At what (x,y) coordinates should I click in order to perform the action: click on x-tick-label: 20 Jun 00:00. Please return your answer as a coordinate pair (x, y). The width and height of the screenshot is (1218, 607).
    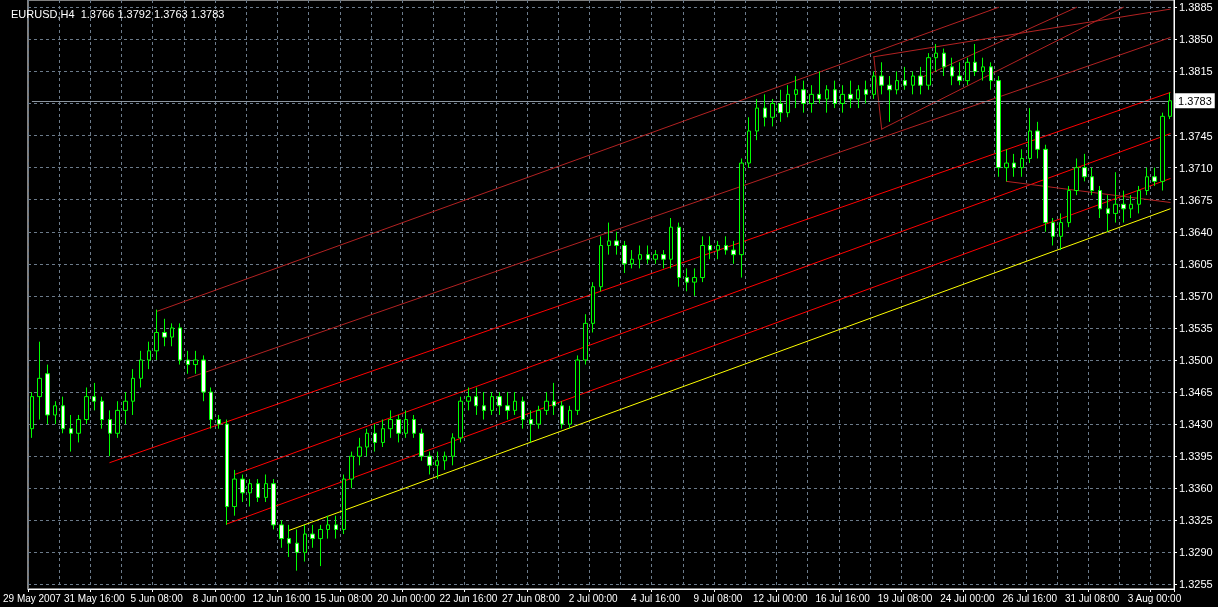
    Looking at the image, I should click on (406, 598).